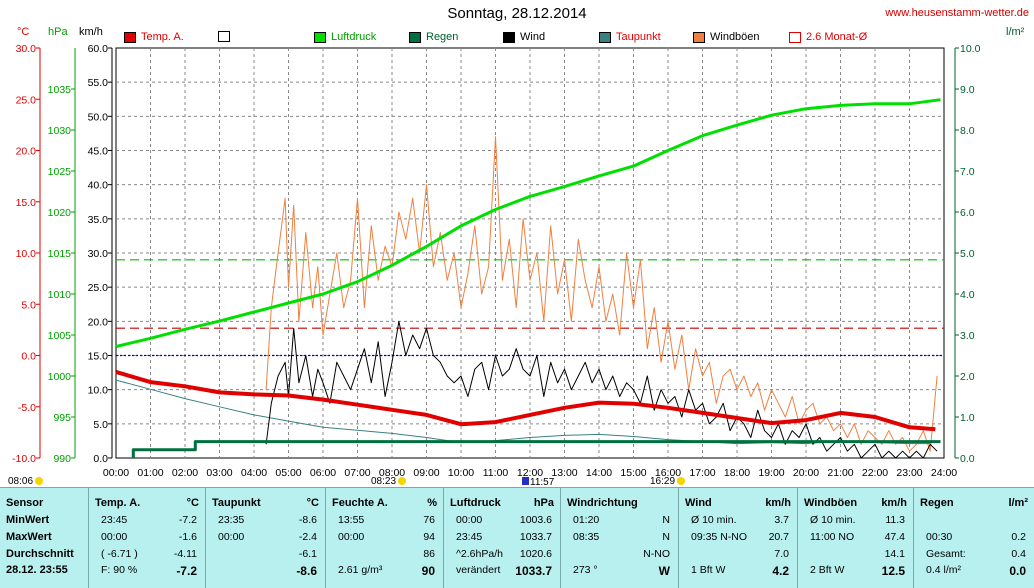 Image resolution: width=1034 pixels, height=588 pixels. Describe the element at coordinates (827, 570) in the screenshot. I see `stat-label: 2 Bft W` at that location.